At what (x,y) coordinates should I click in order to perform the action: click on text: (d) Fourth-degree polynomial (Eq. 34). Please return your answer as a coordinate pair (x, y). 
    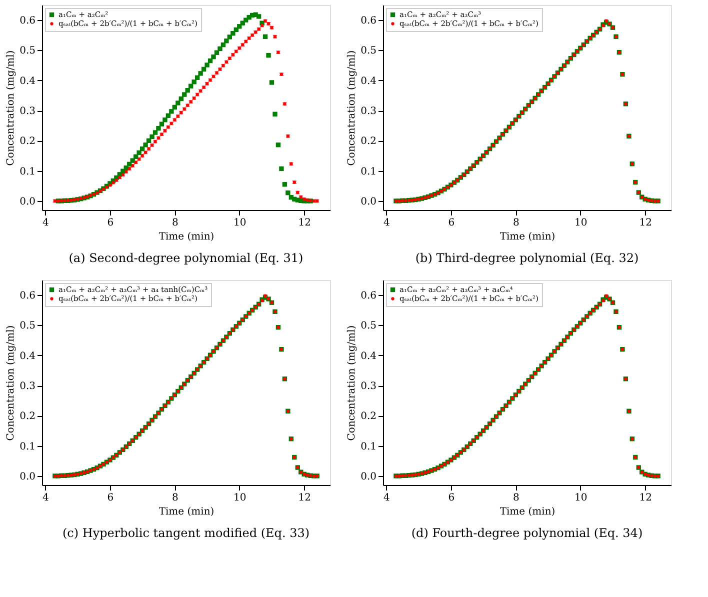
    Looking at the image, I should click on (527, 533).